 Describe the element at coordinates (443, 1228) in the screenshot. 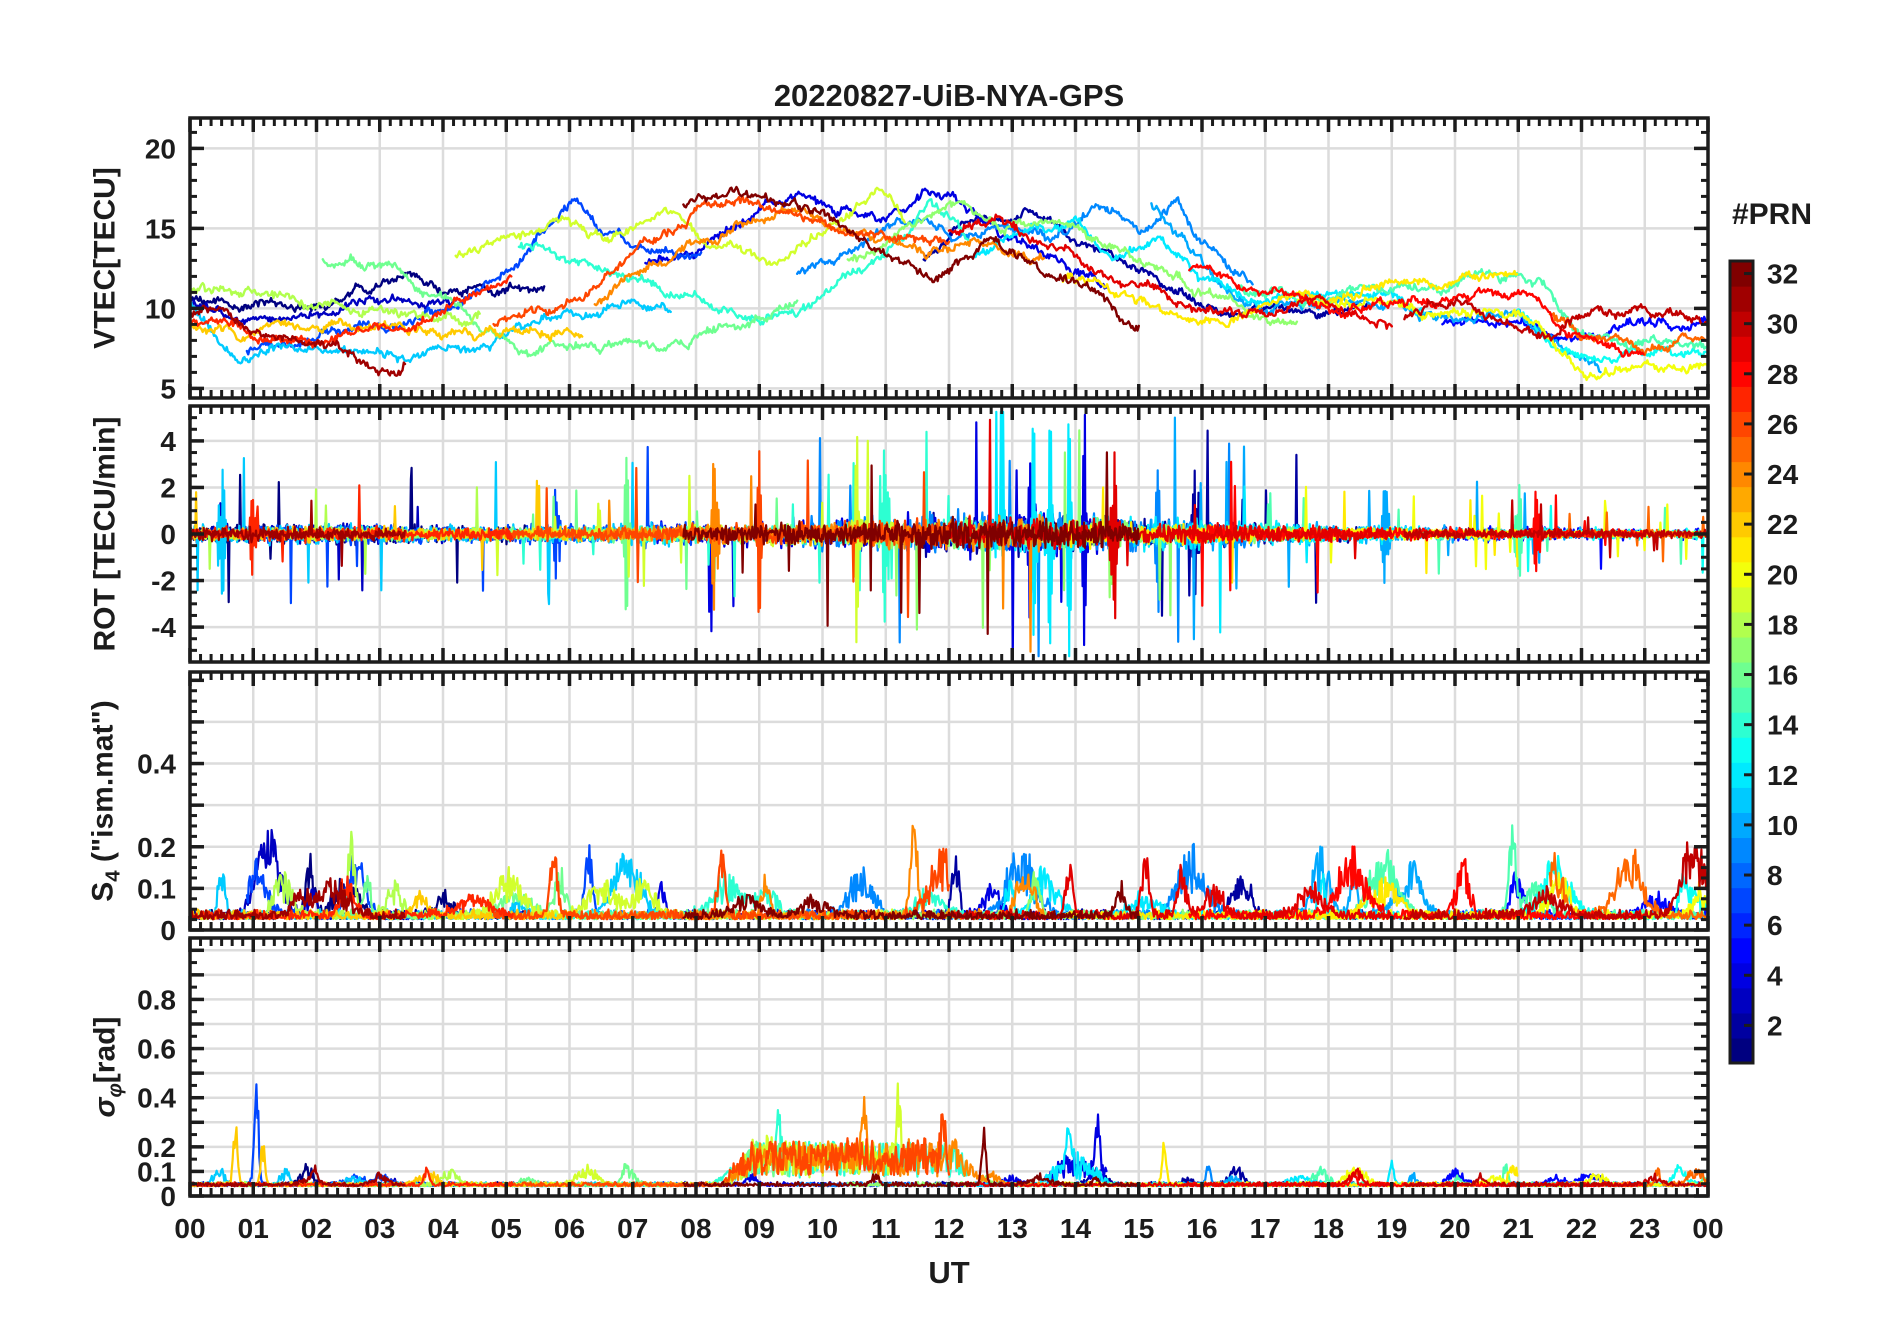

I see `x-tick-label: 04` at that location.